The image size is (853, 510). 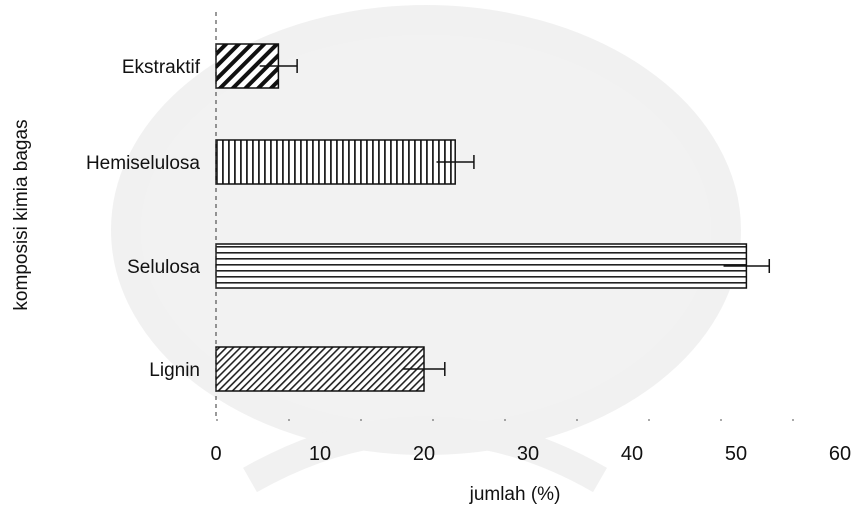 I want to click on x-tick-label: 30, so click(x=528, y=454).